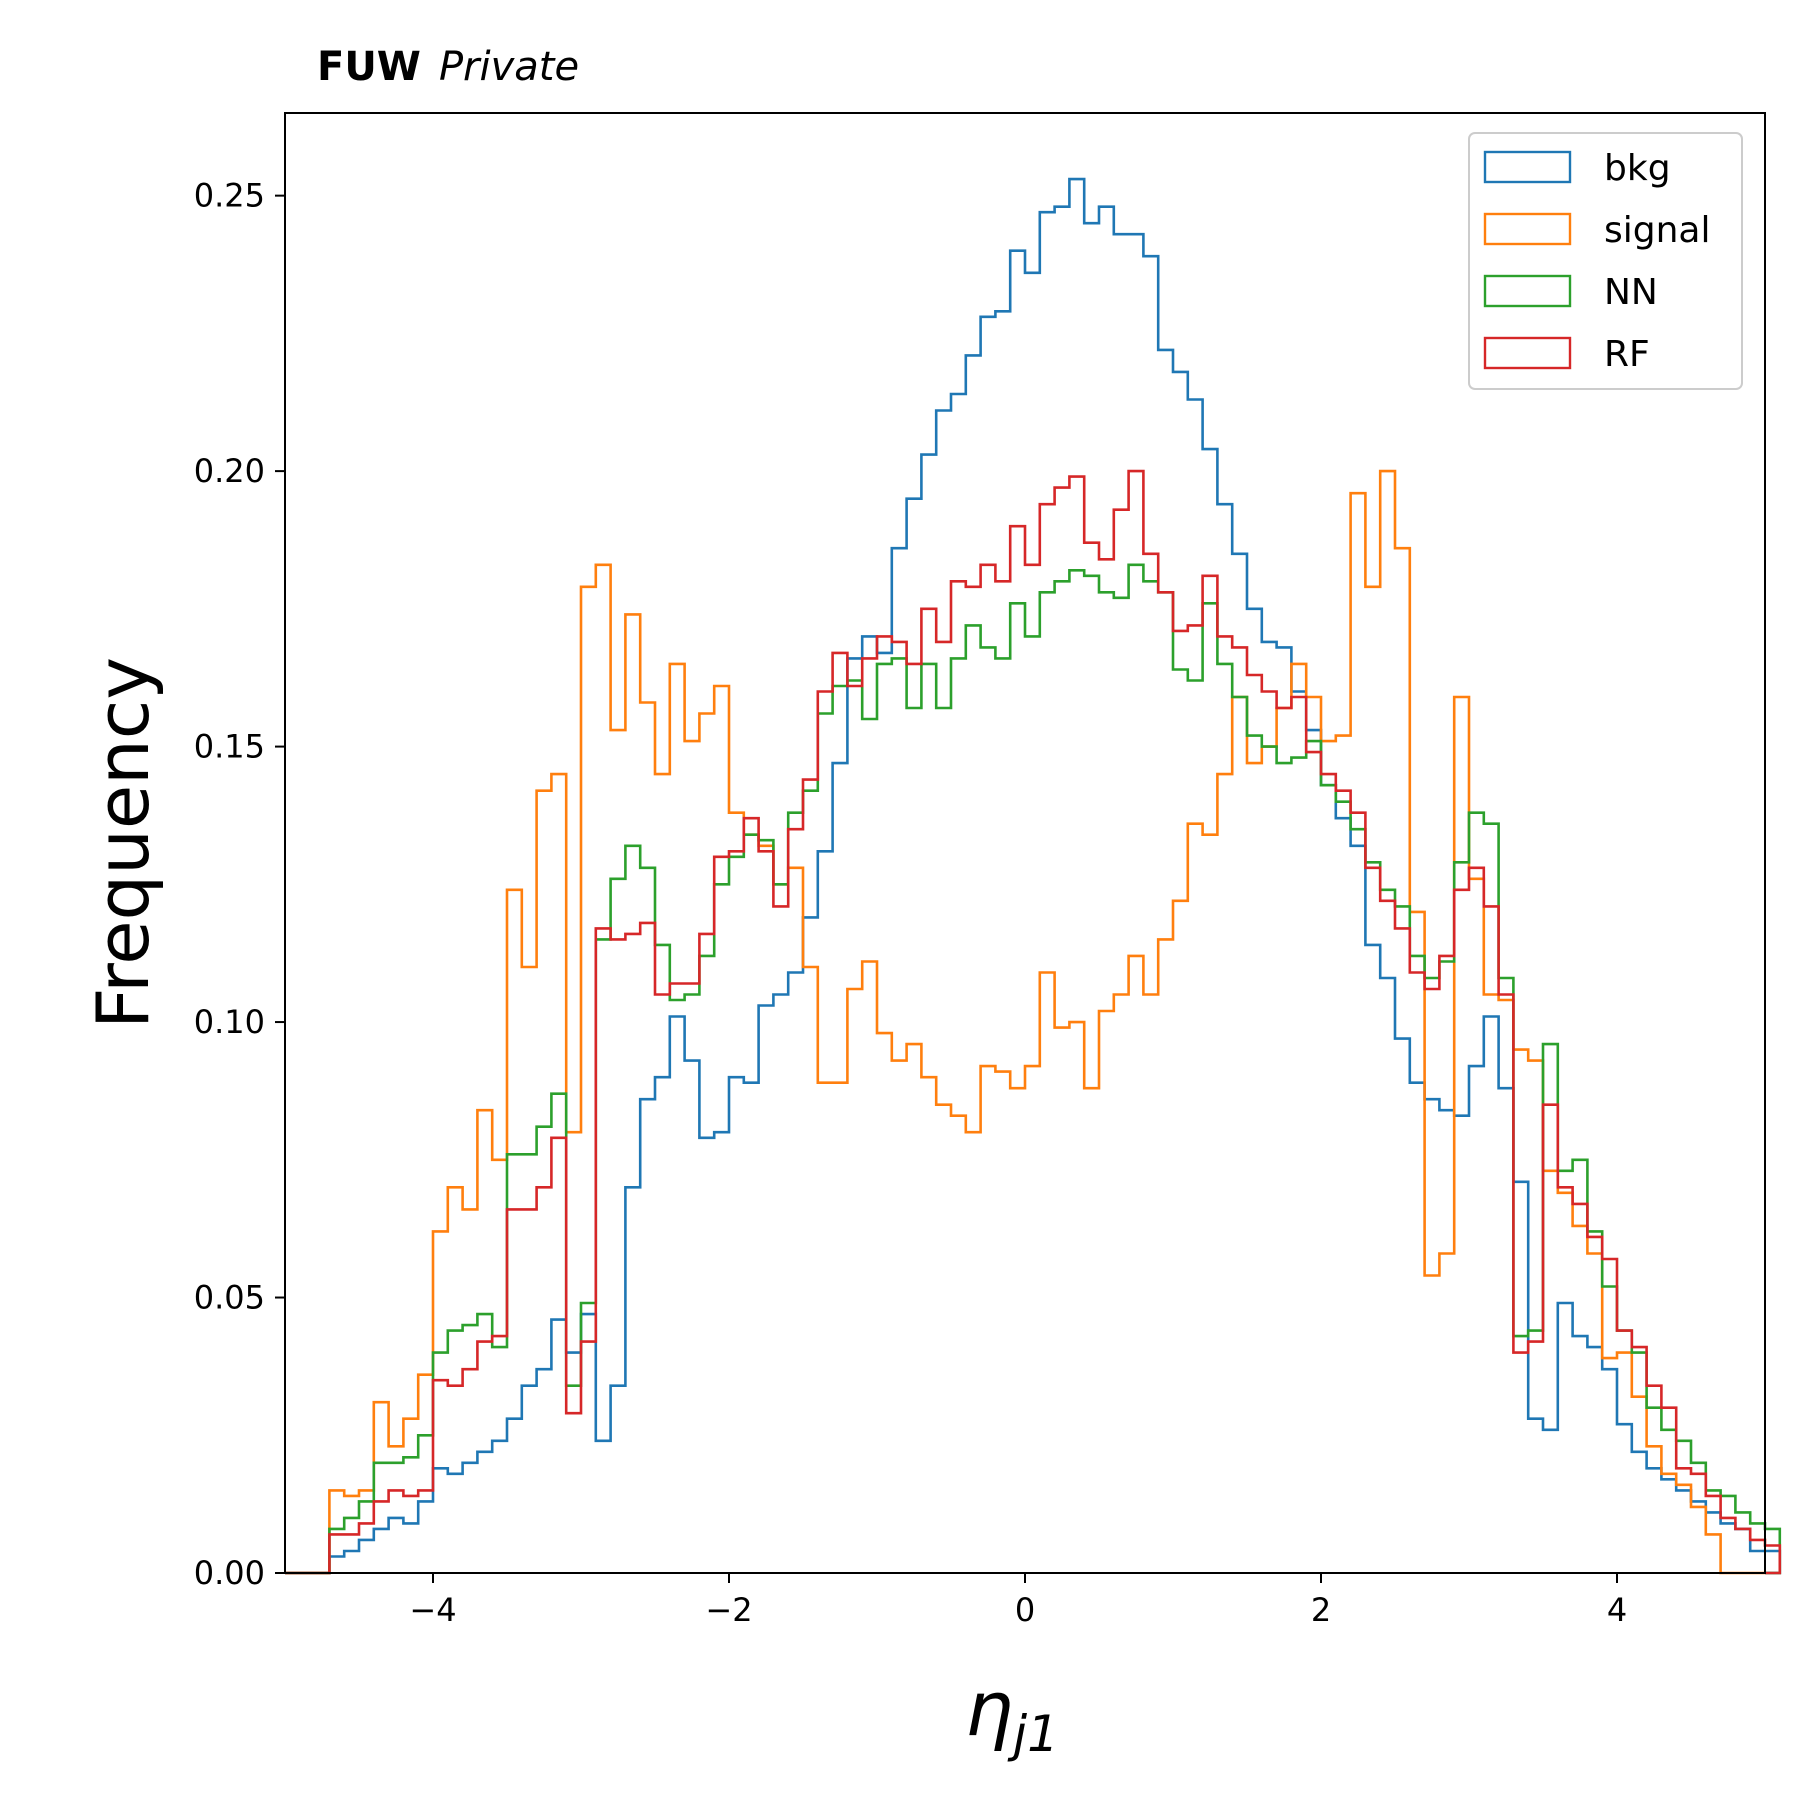 The height and width of the screenshot is (1800, 1800). Describe the element at coordinates (229, 1573) in the screenshot. I see `y-tick-label: 0.00` at that location.